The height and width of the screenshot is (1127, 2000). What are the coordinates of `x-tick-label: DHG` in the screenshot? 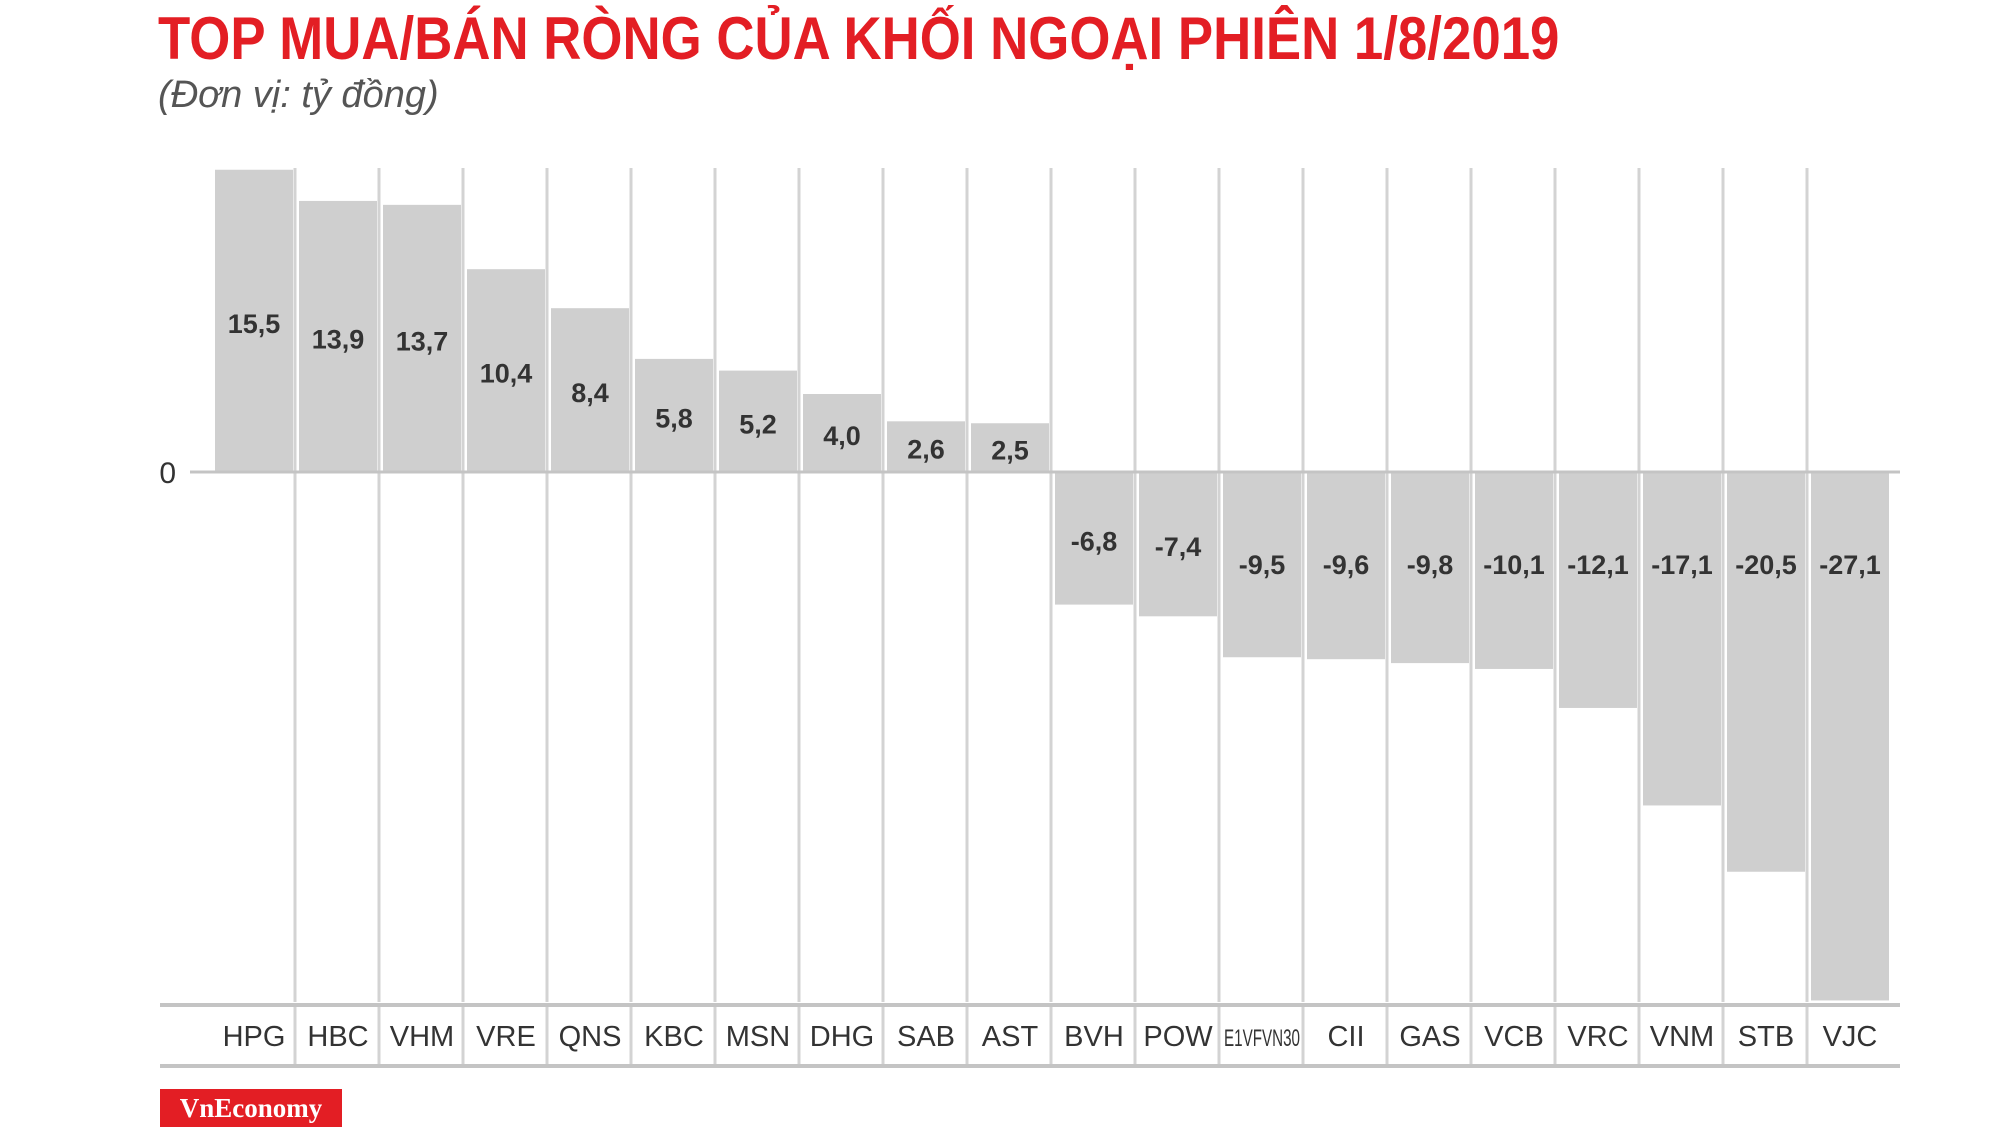 It's located at (842, 1037).